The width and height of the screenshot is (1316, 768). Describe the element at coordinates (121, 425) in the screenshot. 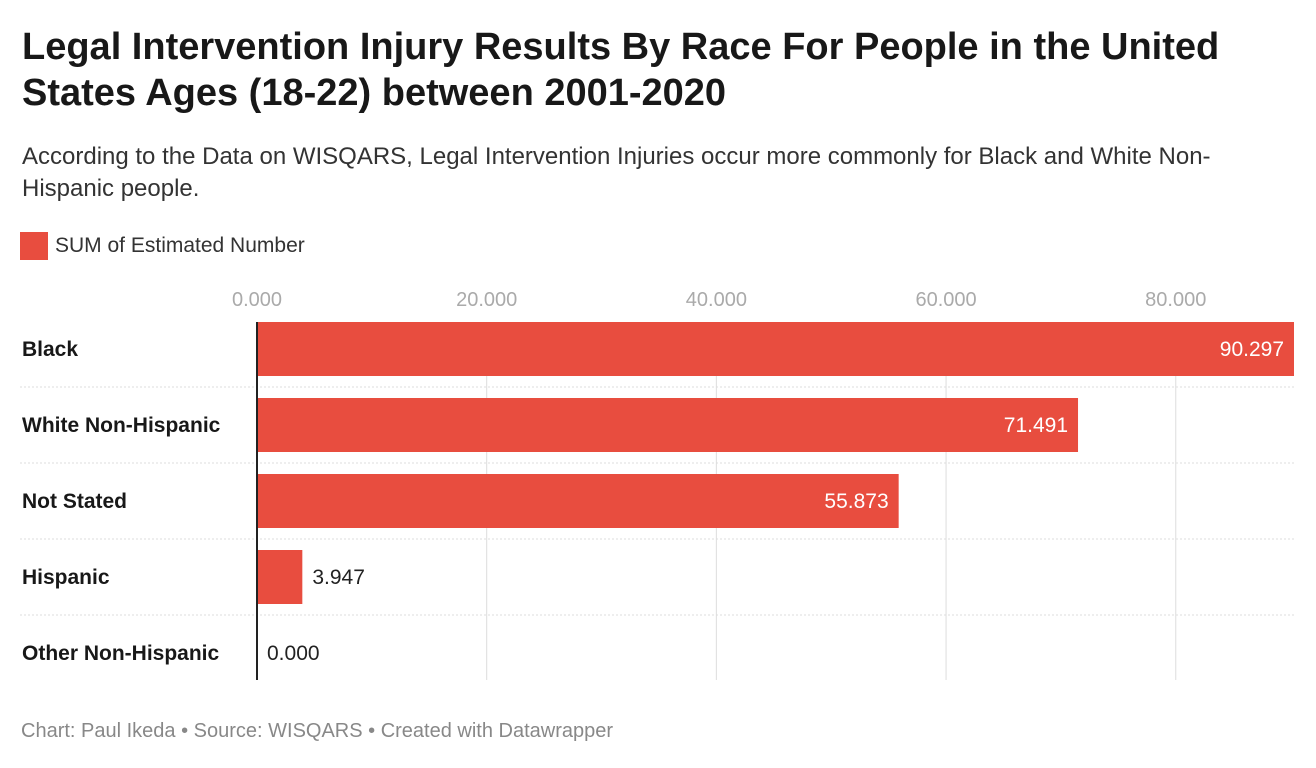

I see `category-label: White Non-Hispanic` at that location.